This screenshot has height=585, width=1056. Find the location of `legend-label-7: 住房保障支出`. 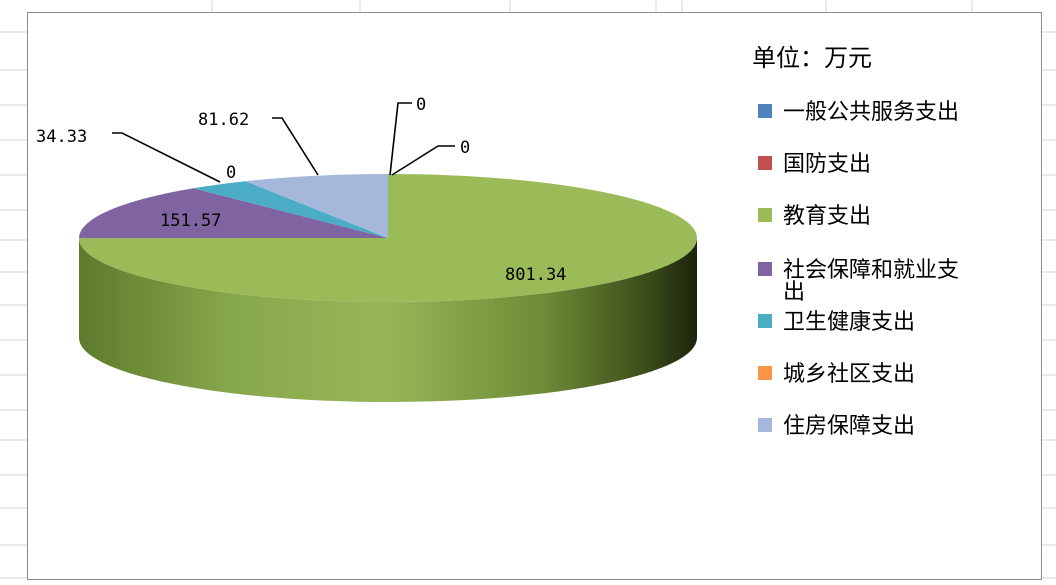

legend-label-7: 住房保障支出 is located at coordinates (849, 426).